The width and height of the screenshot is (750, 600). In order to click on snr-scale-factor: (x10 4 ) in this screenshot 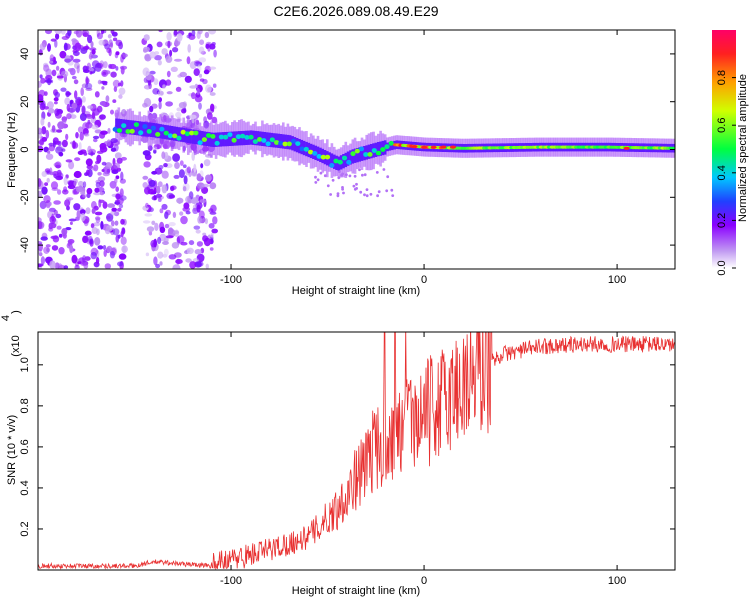, I will do `click(11, 333)`.